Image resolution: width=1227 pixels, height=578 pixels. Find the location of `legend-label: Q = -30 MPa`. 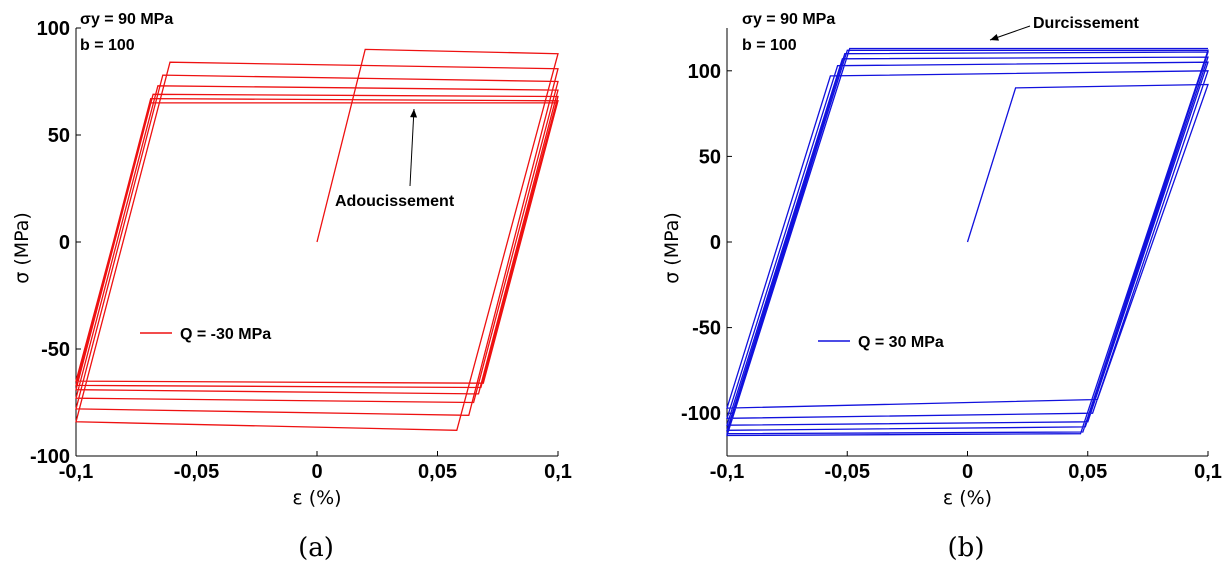

legend-label: Q = -30 MPa is located at coordinates (225, 334).